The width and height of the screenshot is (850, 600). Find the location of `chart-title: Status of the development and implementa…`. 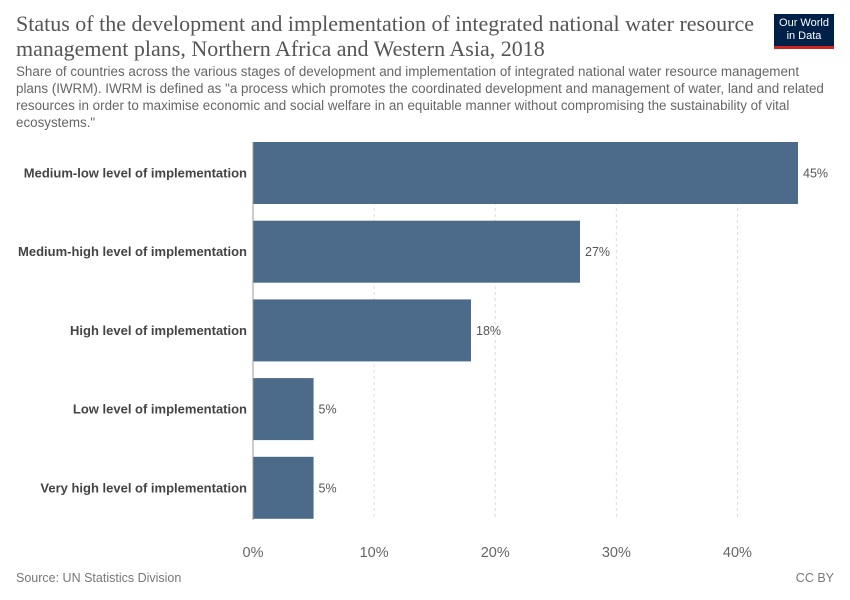

chart-title: Status of the development and implementa… is located at coordinates (385, 36).